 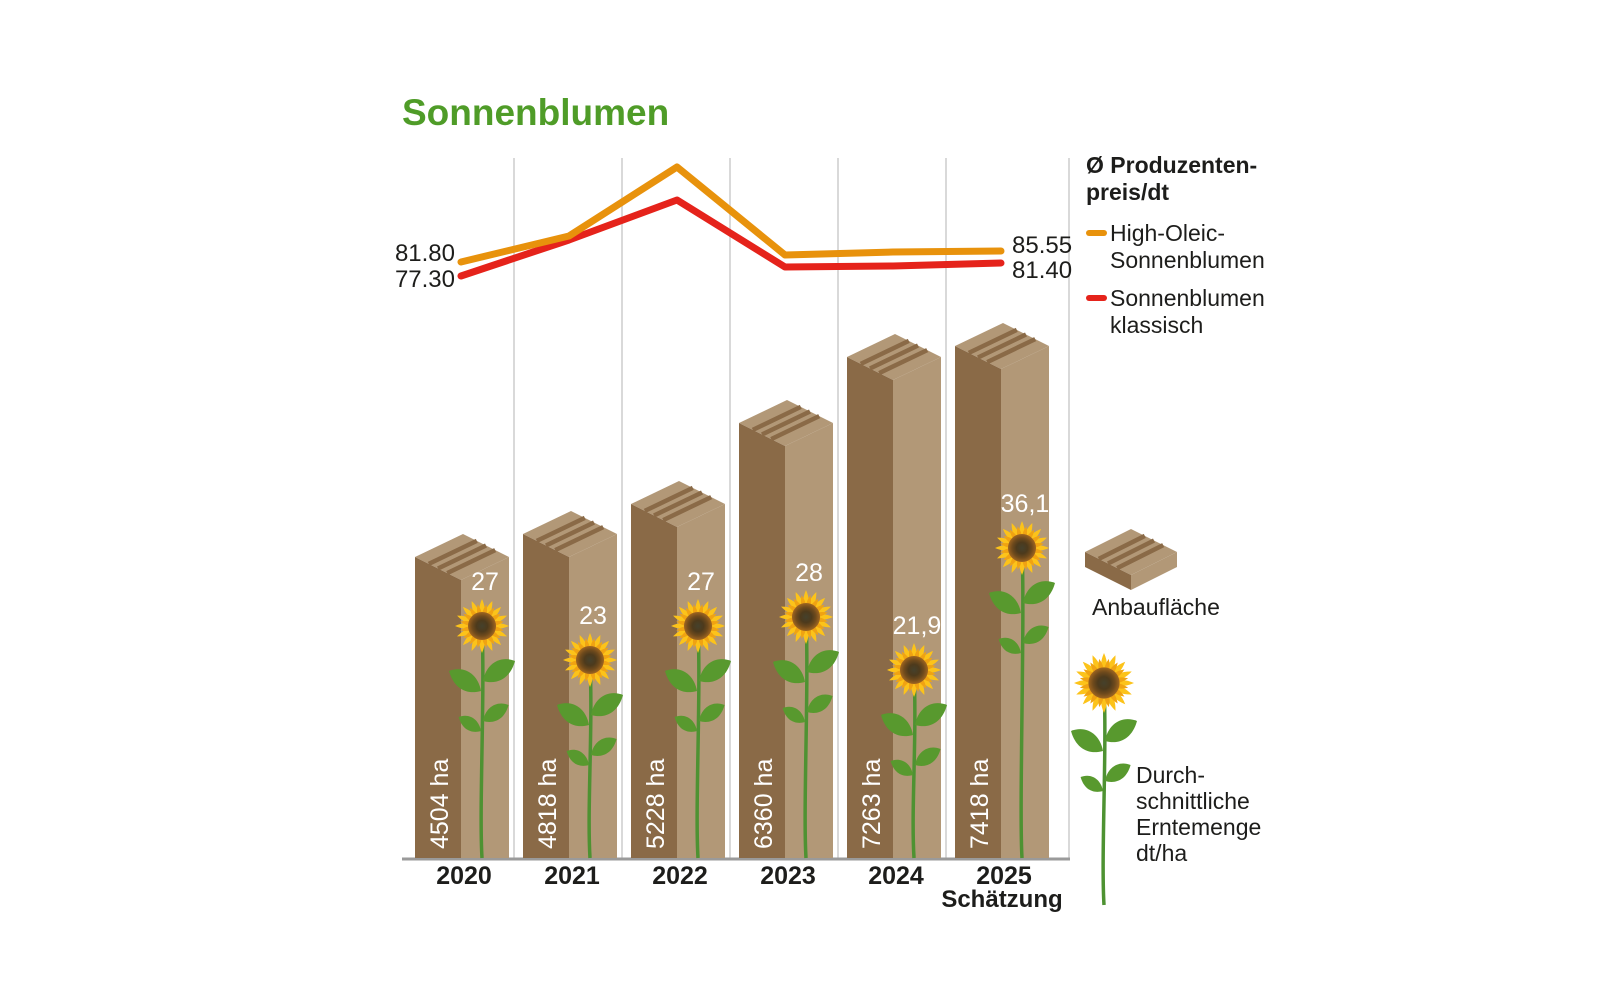 I want to click on legend-item-klassisch: Sonnenblumen klassisch, so click(x=1201, y=312).